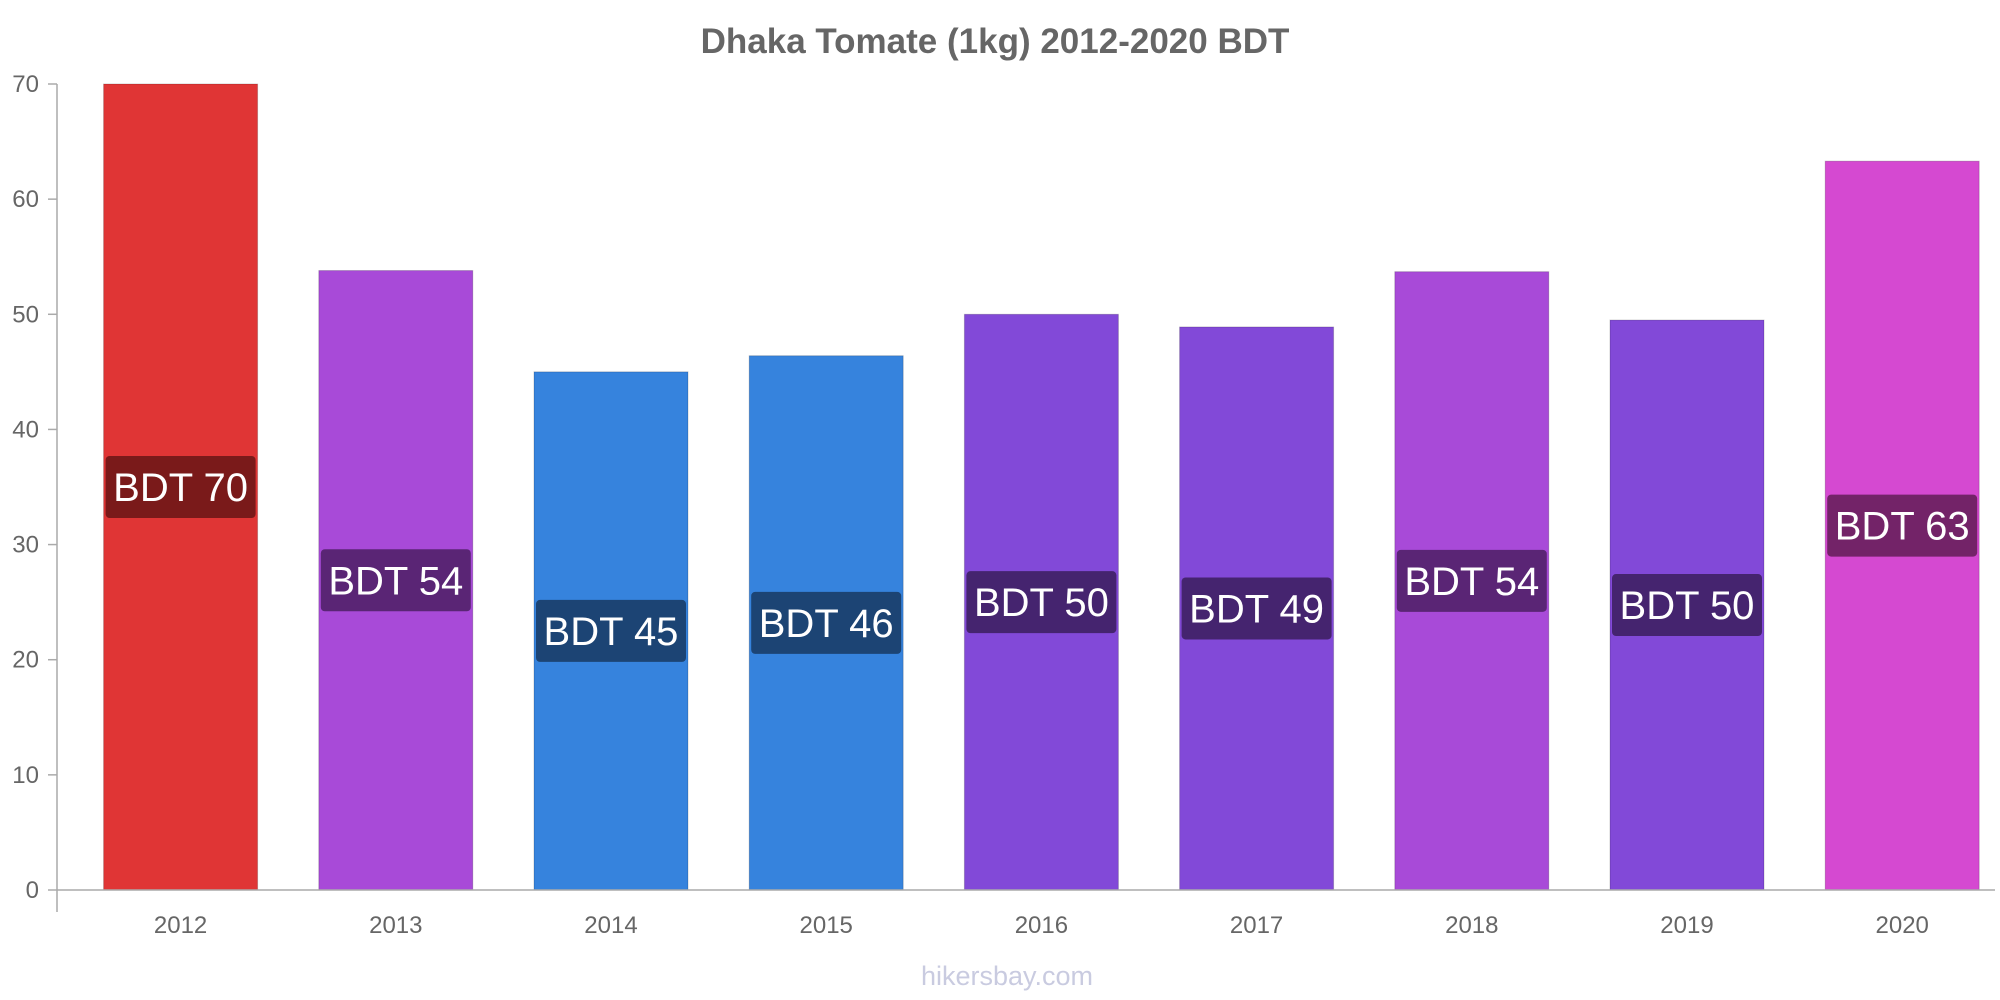 The width and height of the screenshot is (2000, 1000). Describe the element at coordinates (826, 925) in the screenshot. I see `x-tick-label: 2015` at that location.